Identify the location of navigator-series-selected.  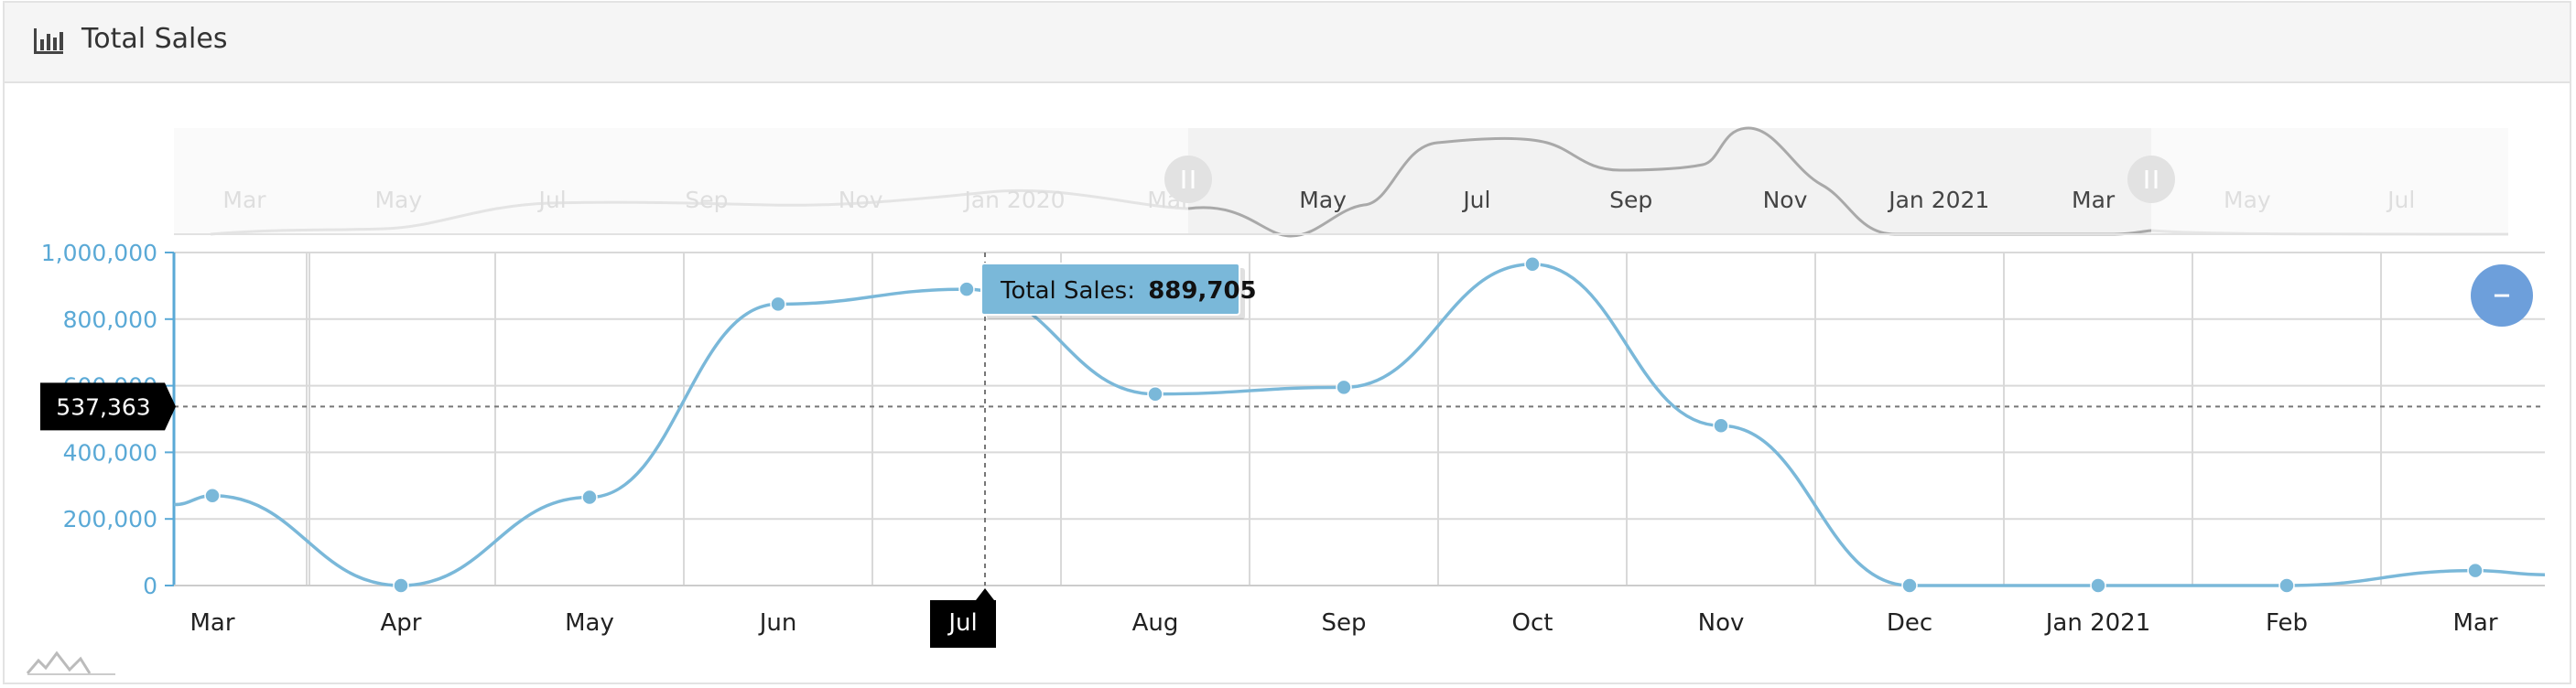
(1670, 182).